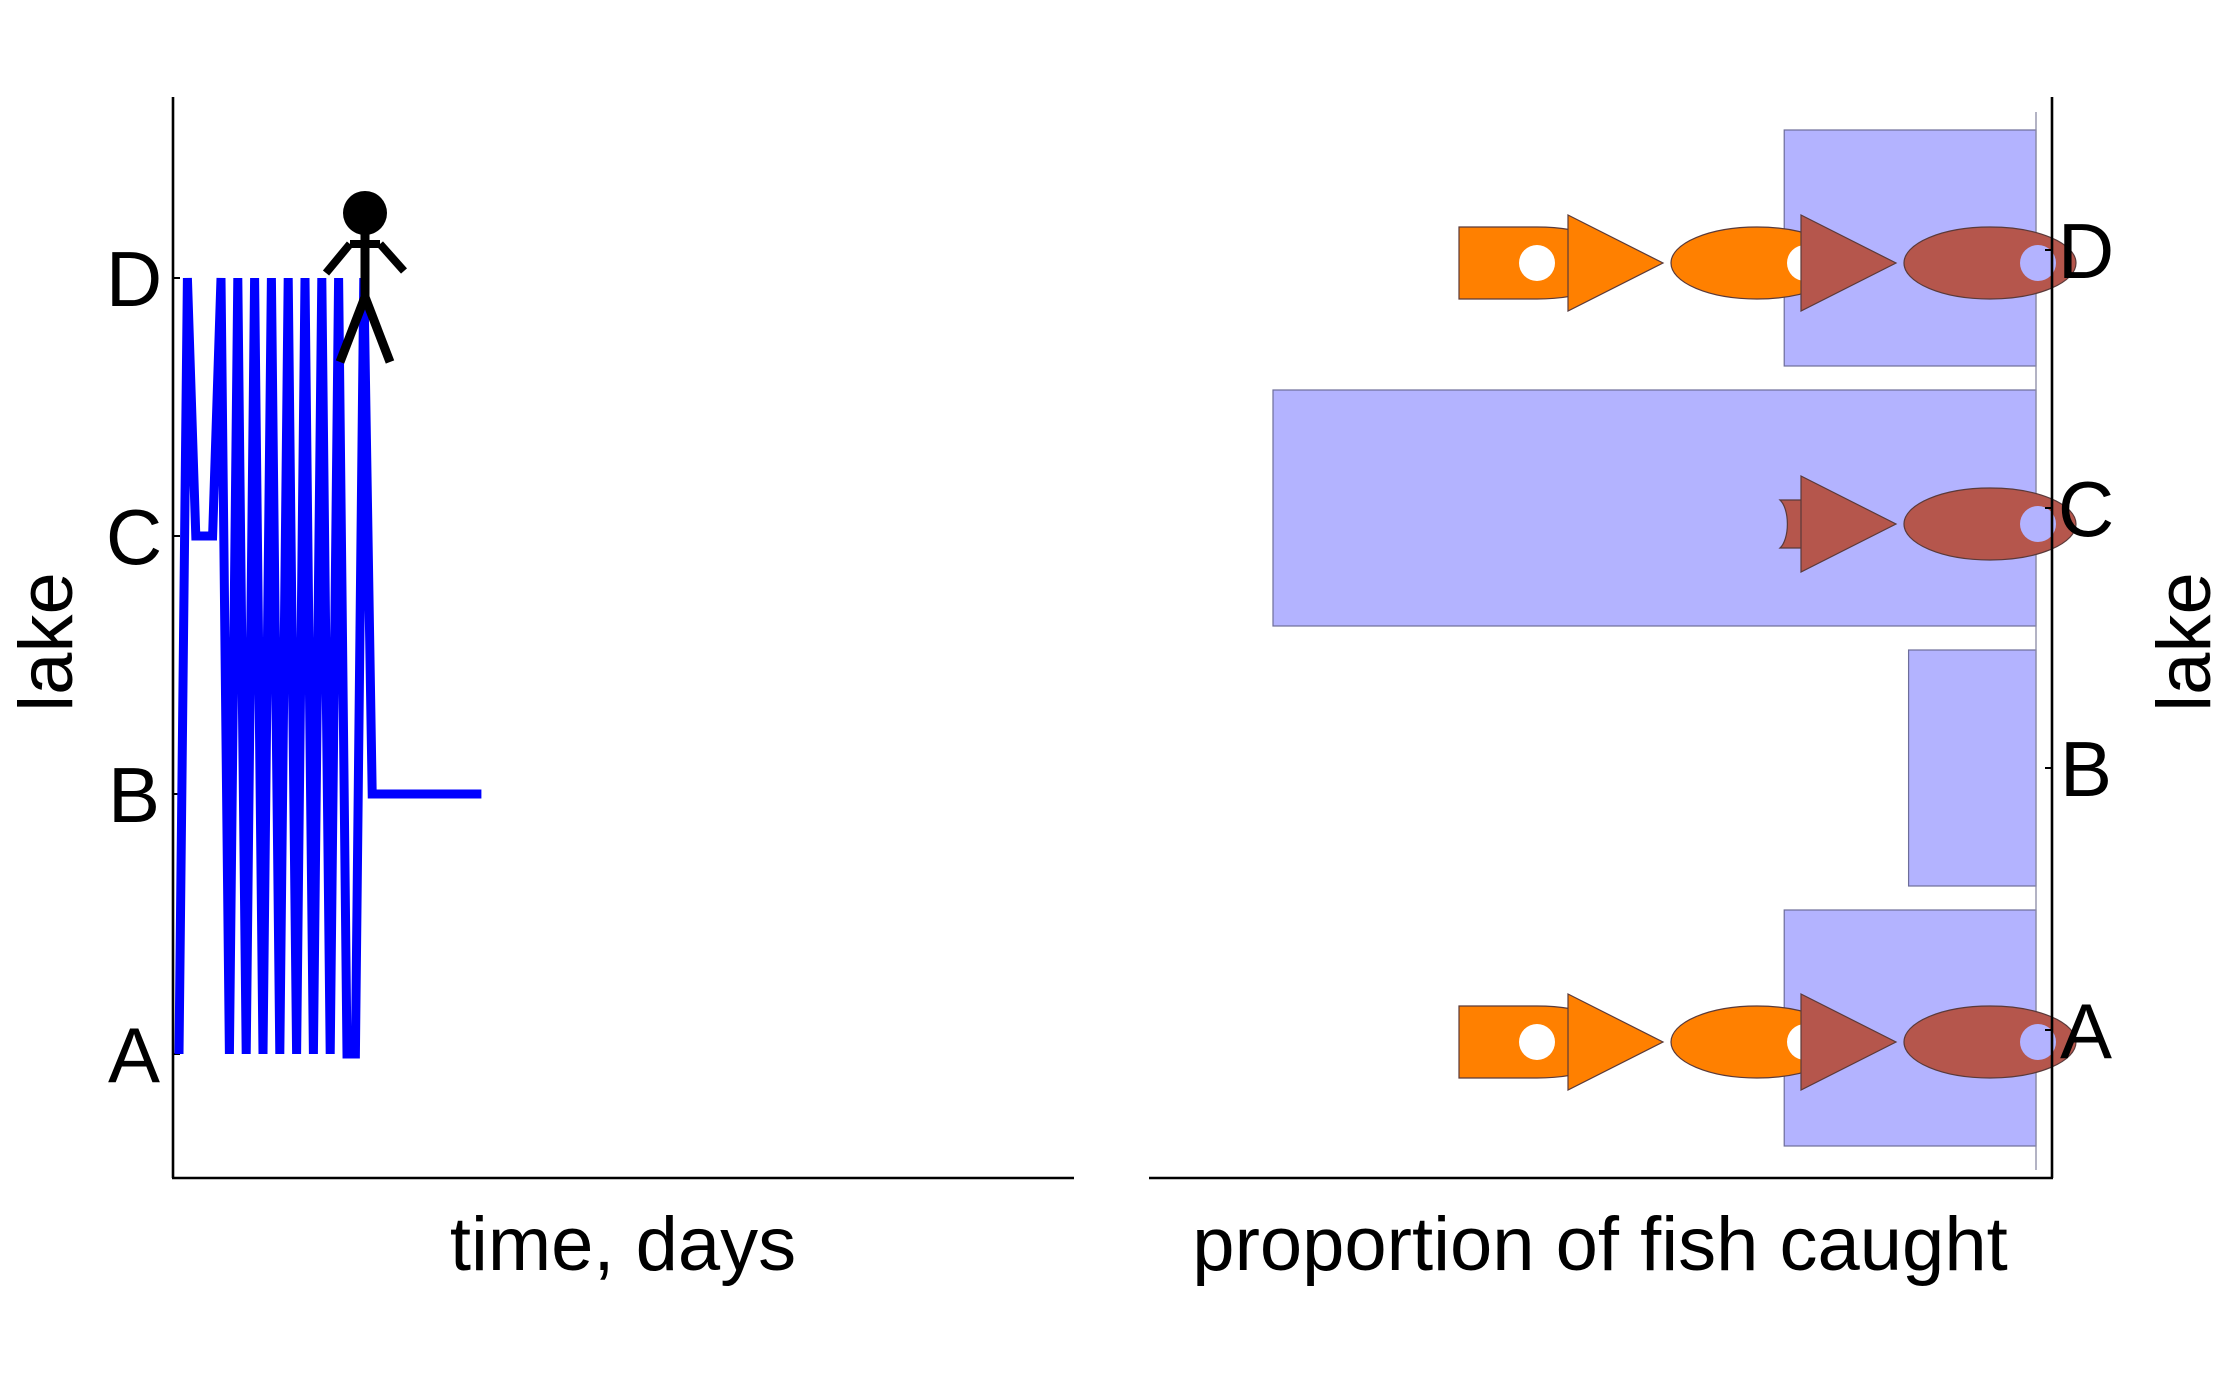 The image size is (2222, 1386). I want to click on right-y-tick-label: D, so click(2086, 251).